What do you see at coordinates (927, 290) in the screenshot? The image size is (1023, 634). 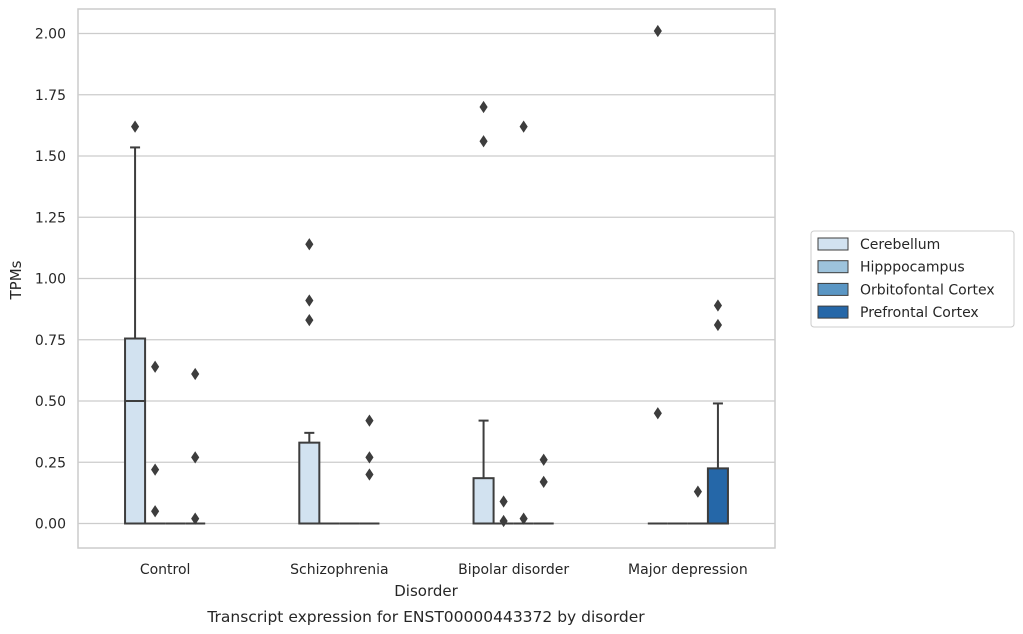 I see `legend-label: Orbitofontal Cortex` at bounding box center [927, 290].